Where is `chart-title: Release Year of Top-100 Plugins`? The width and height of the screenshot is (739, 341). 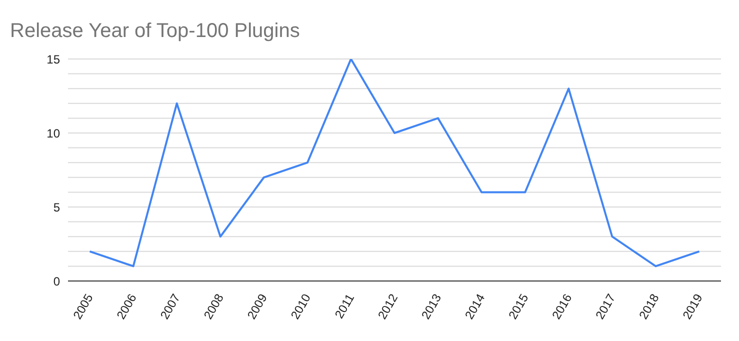
chart-title: Release Year of Top-100 Plugins is located at coordinates (155, 31).